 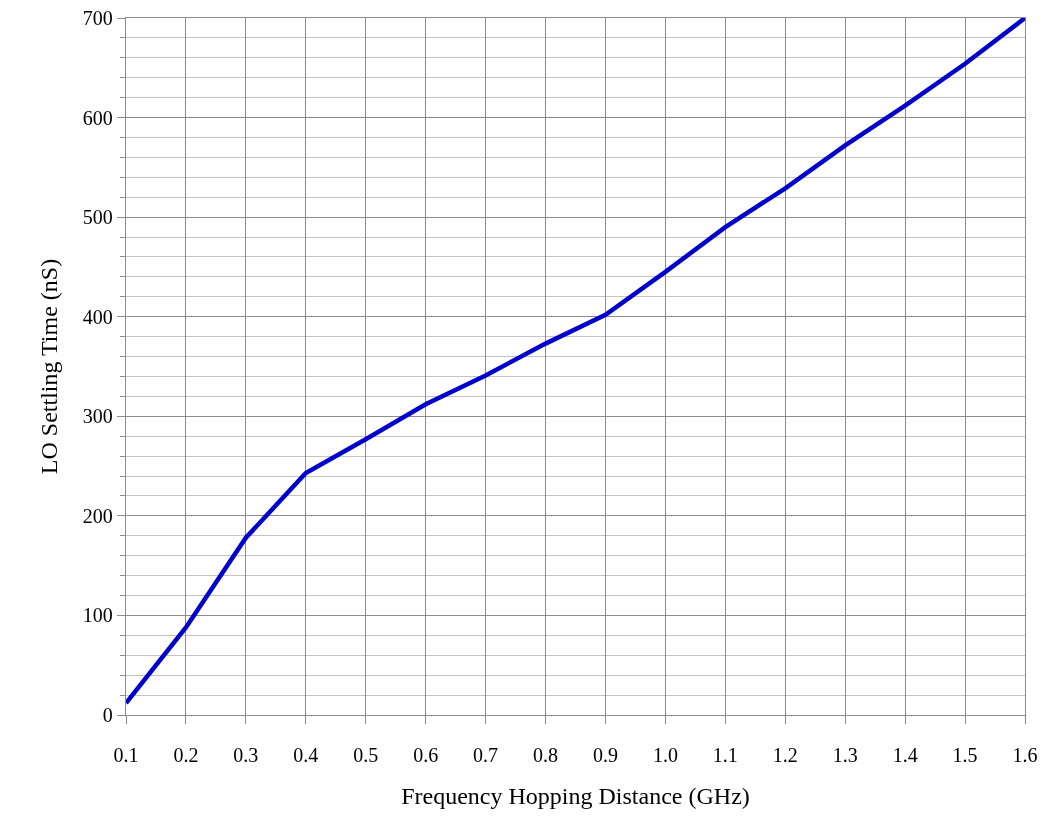 What do you see at coordinates (97, 316) in the screenshot?
I see `y-tick-label: 400` at bounding box center [97, 316].